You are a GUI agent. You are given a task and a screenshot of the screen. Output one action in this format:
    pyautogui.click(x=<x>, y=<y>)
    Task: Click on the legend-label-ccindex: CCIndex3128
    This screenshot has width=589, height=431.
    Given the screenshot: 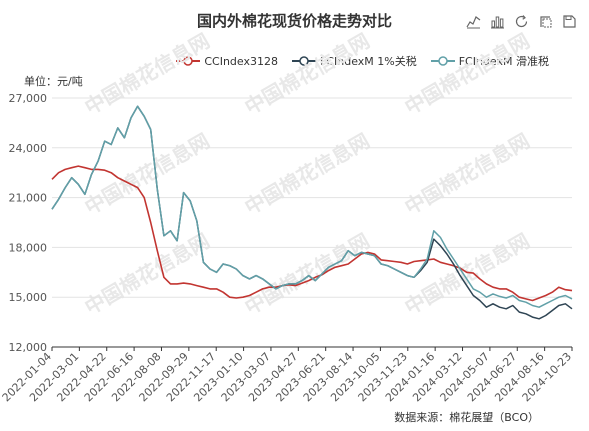 What is the action you would take?
    pyautogui.click(x=241, y=61)
    